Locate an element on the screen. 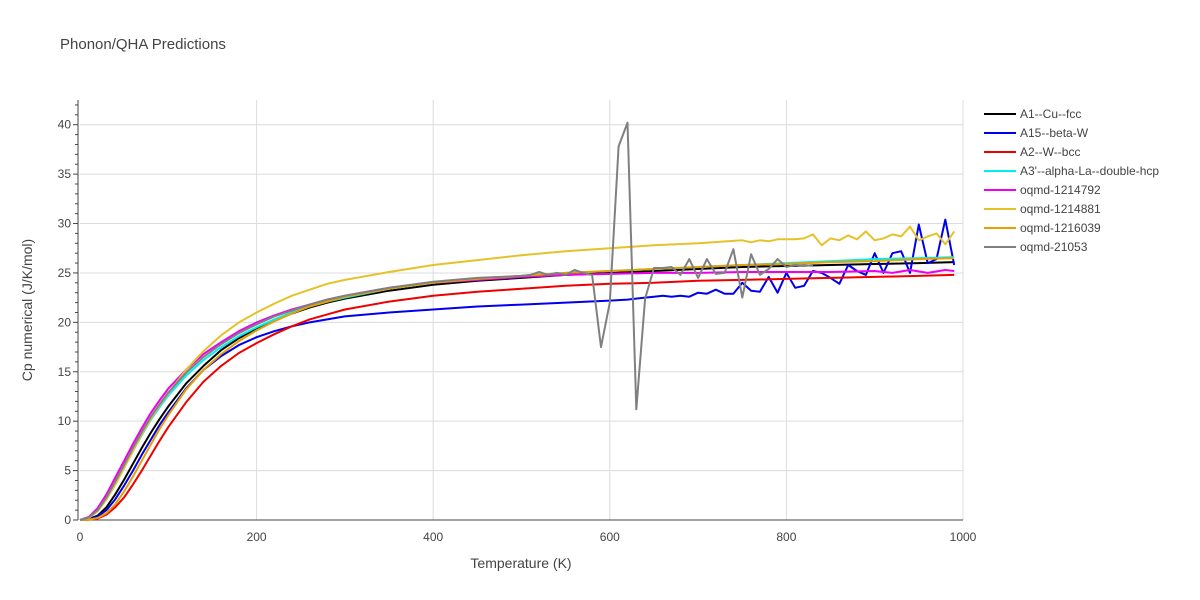 The width and height of the screenshot is (1200, 600). legend-item: A3'--alpha-La--double-hcp is located at coordinates (1071, 170).